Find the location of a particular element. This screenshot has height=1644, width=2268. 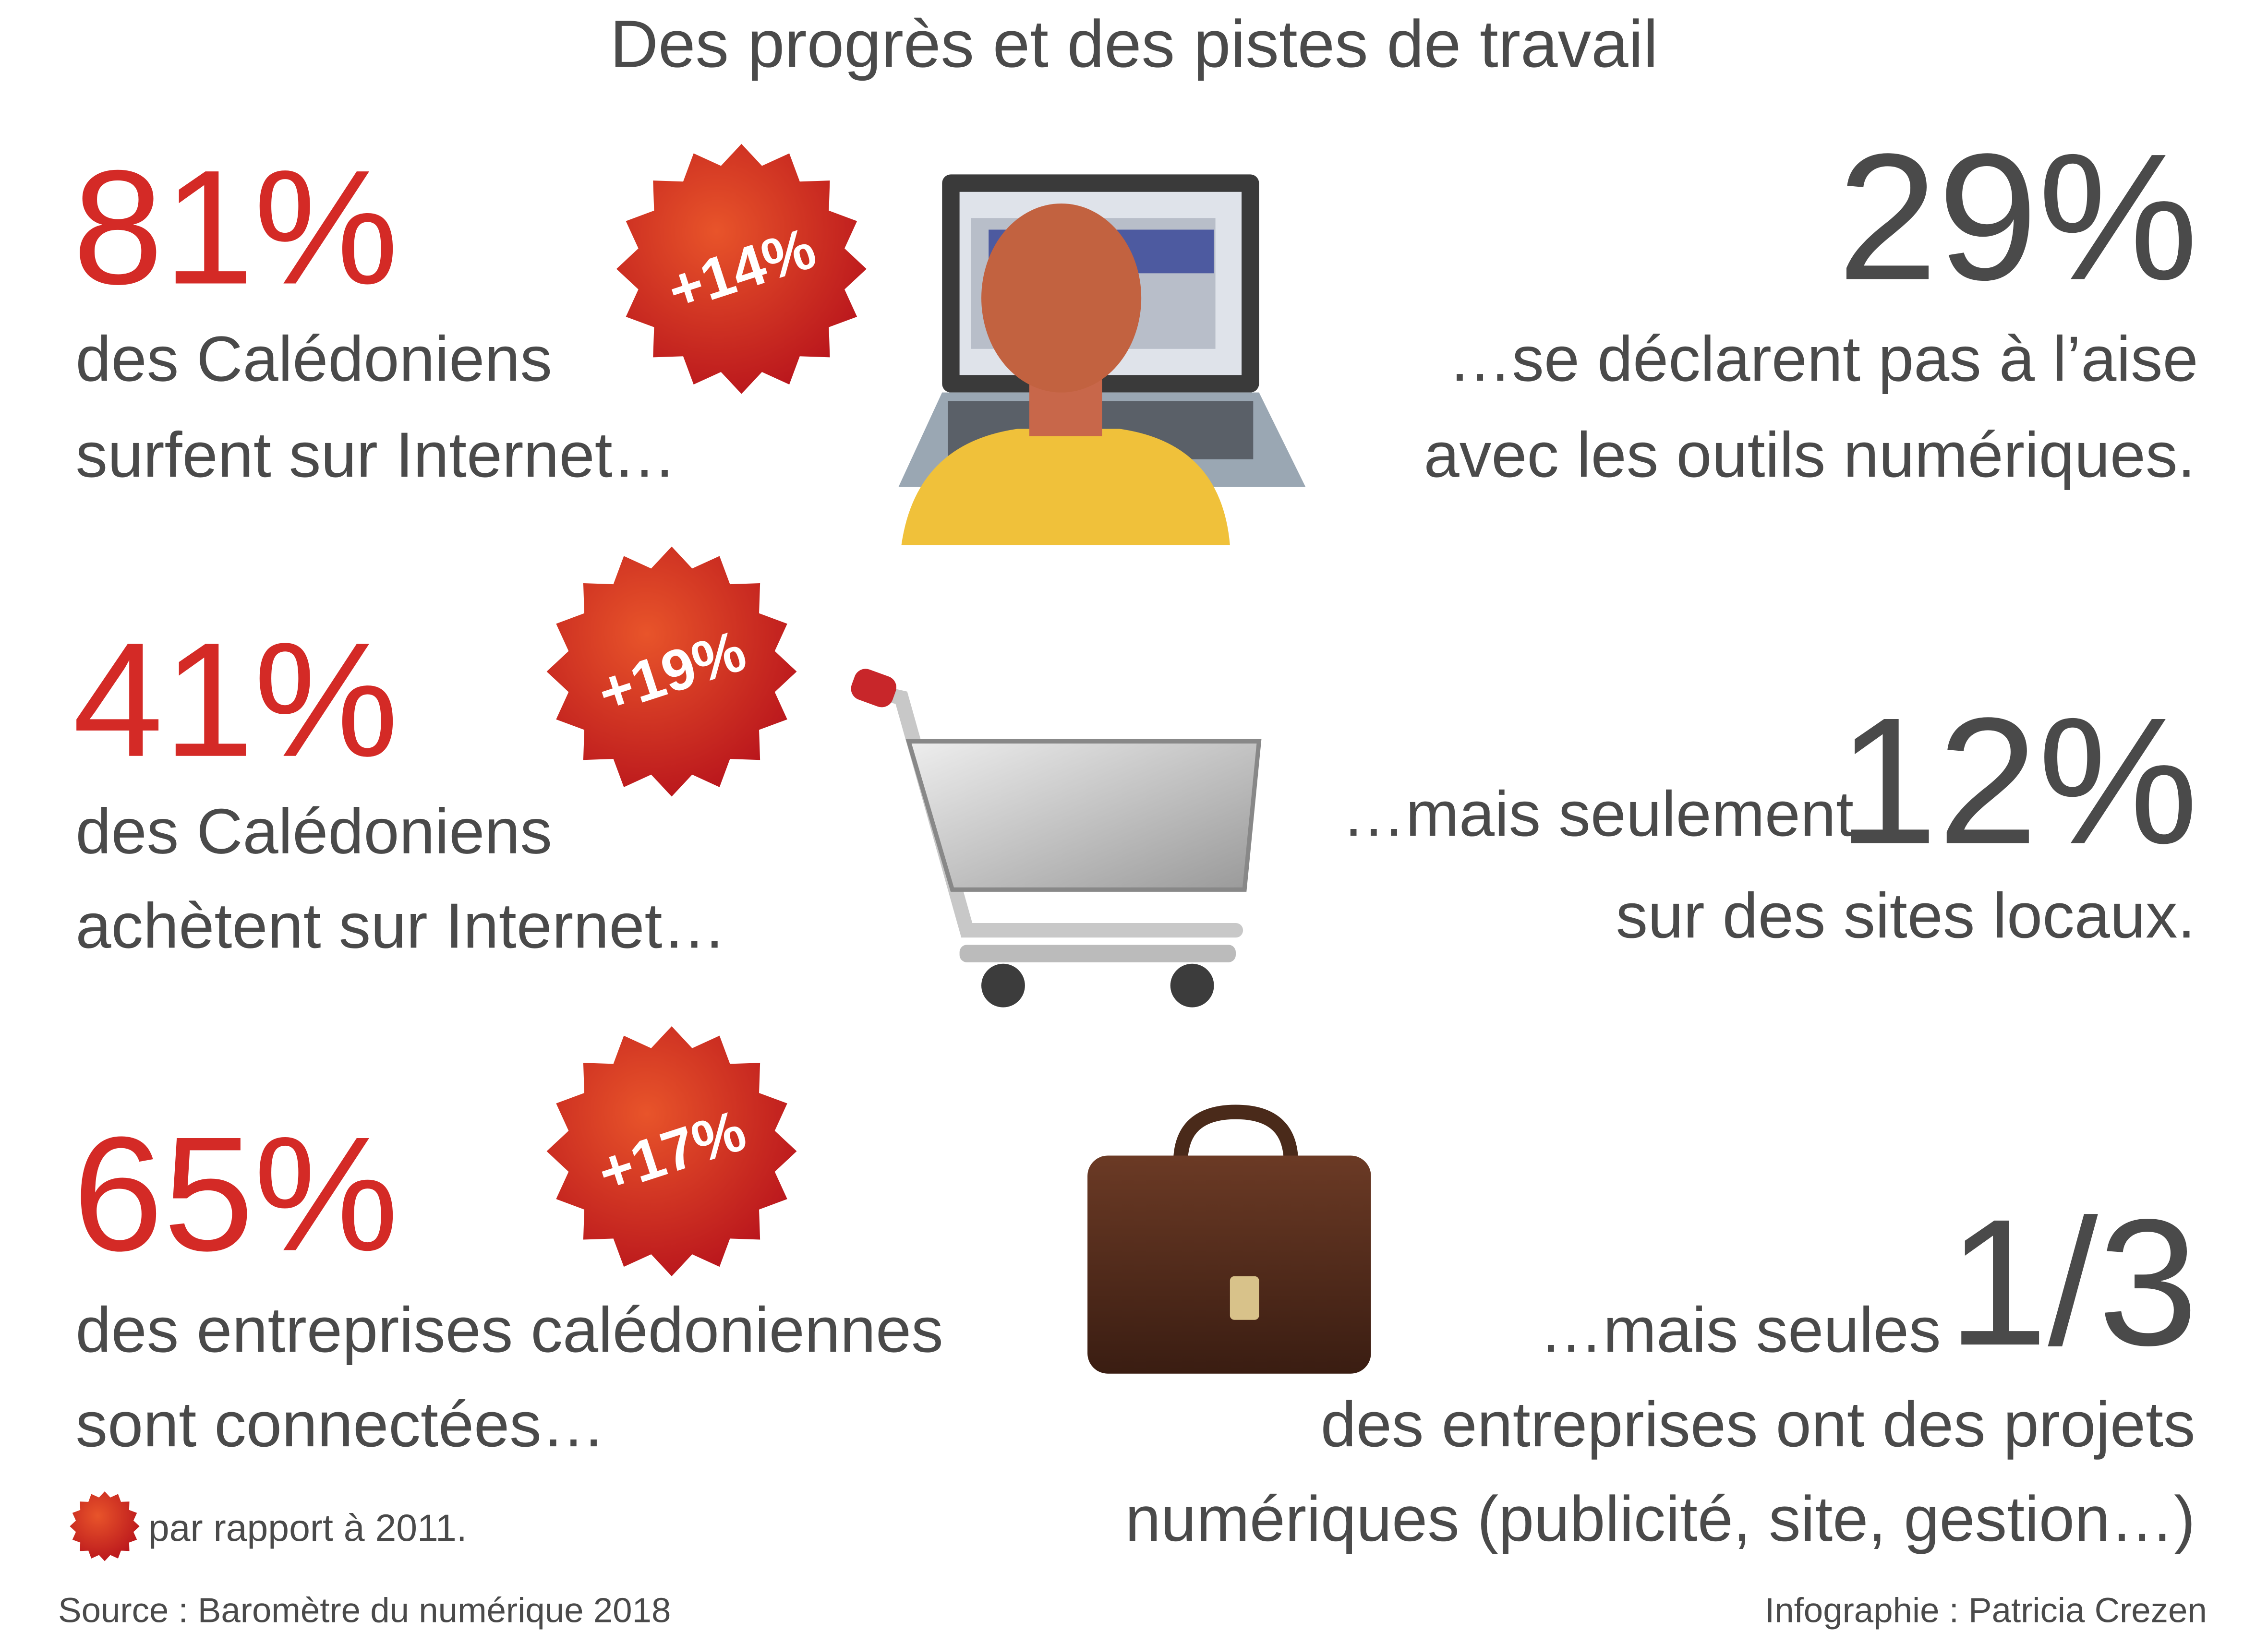

right-text: des entreprises ont des projets is located at coordinates (1758, 1424).